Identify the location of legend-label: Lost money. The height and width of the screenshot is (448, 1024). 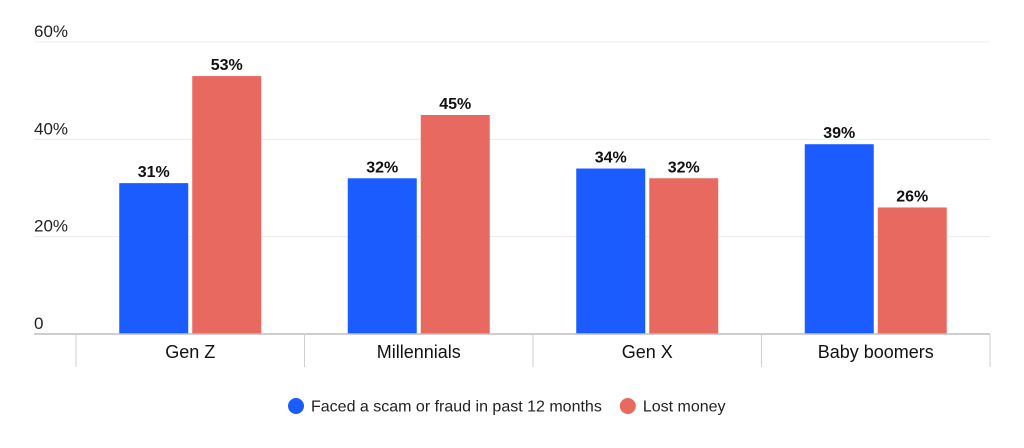
(684, 407).